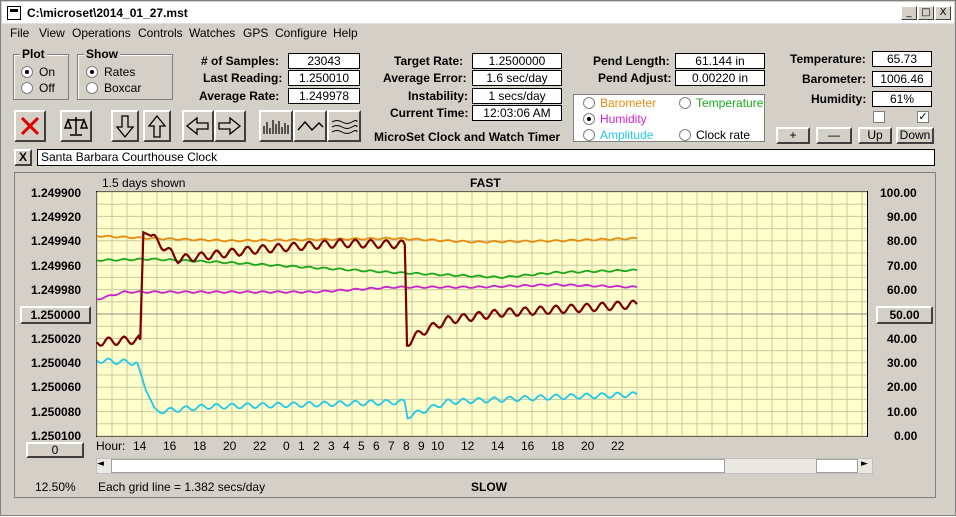 The height and width of the screenshot is (517, 956). What do you see at coordinates (902, 217) in the screenshot?
I see `right-tick-1: 90.00` at bounding box center [902, 217].